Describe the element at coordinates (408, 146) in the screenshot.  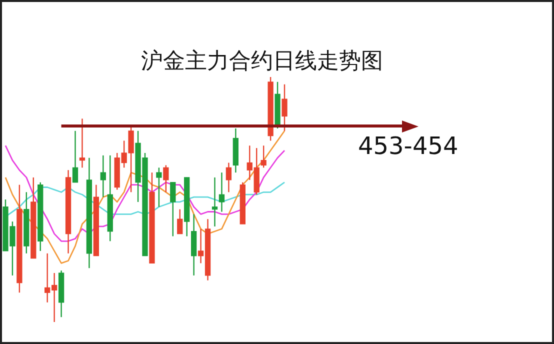
I see `text: 453-454` at that location.